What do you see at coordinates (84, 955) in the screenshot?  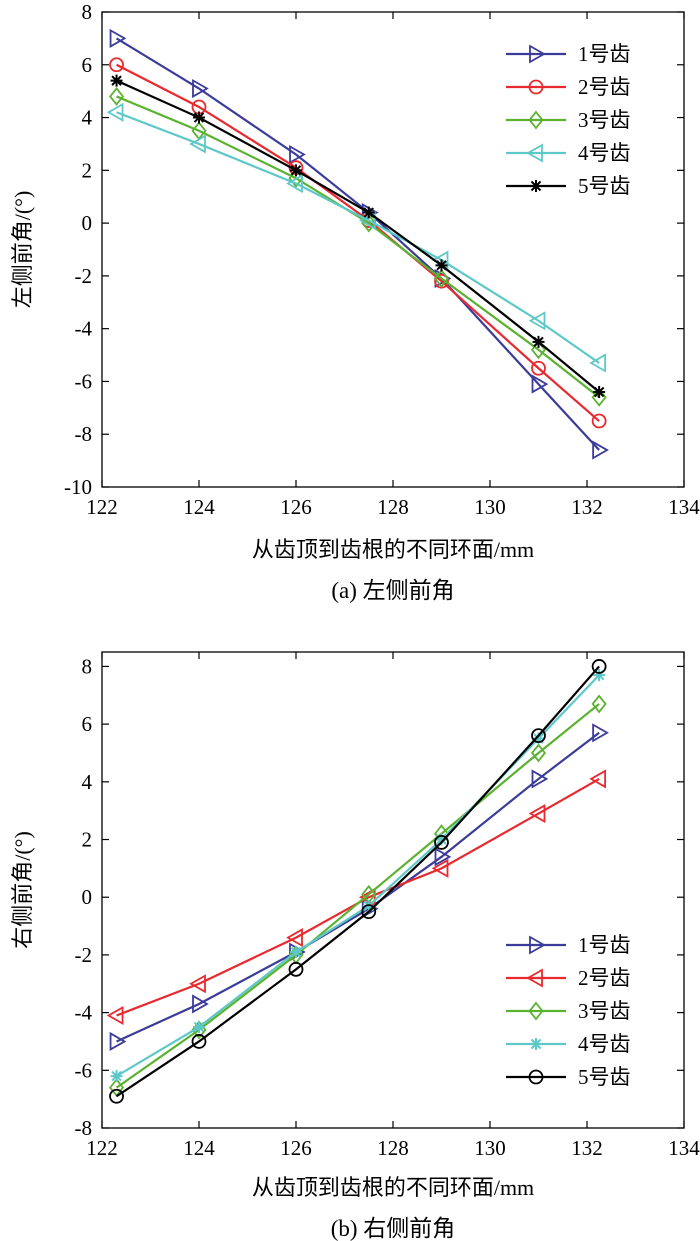 I see `y-tick-label: -2` at bounding box center [84, 955].